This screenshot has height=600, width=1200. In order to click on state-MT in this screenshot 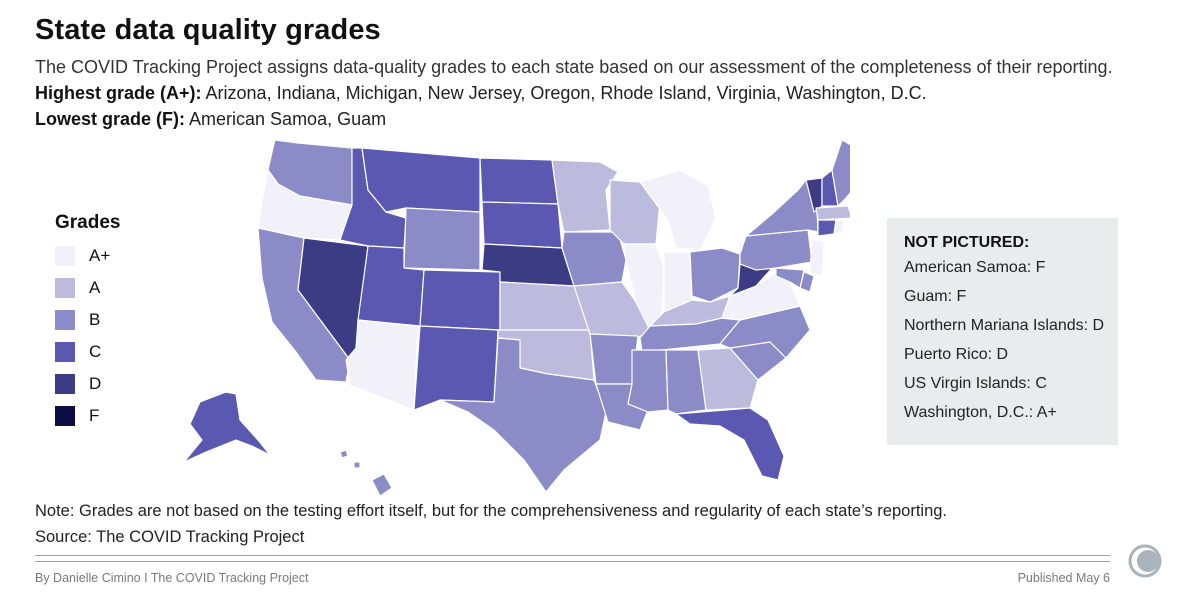, I will do `click(421, 180)`.